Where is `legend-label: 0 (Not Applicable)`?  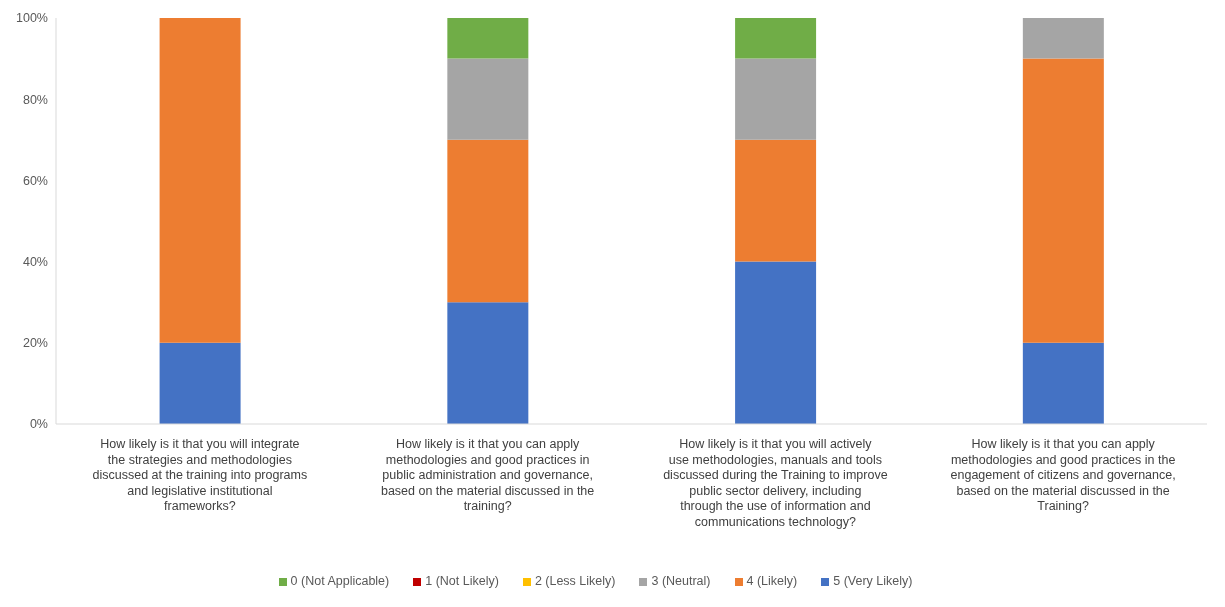
legend-label: 0 (Not Applicable) is located at coordinates (340, 581).